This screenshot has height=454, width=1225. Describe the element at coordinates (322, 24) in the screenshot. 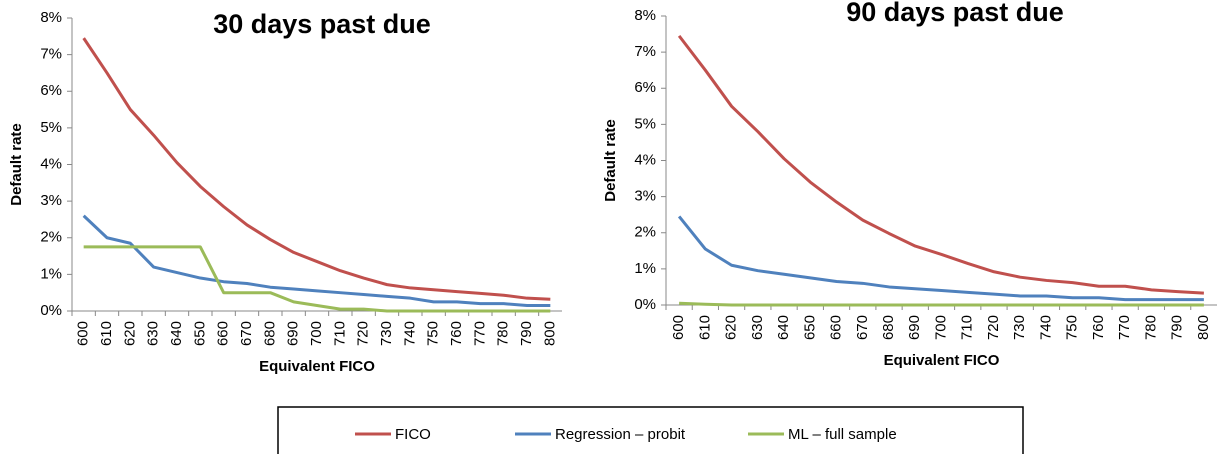

I see `chart-title: 30 days past due` at that location.